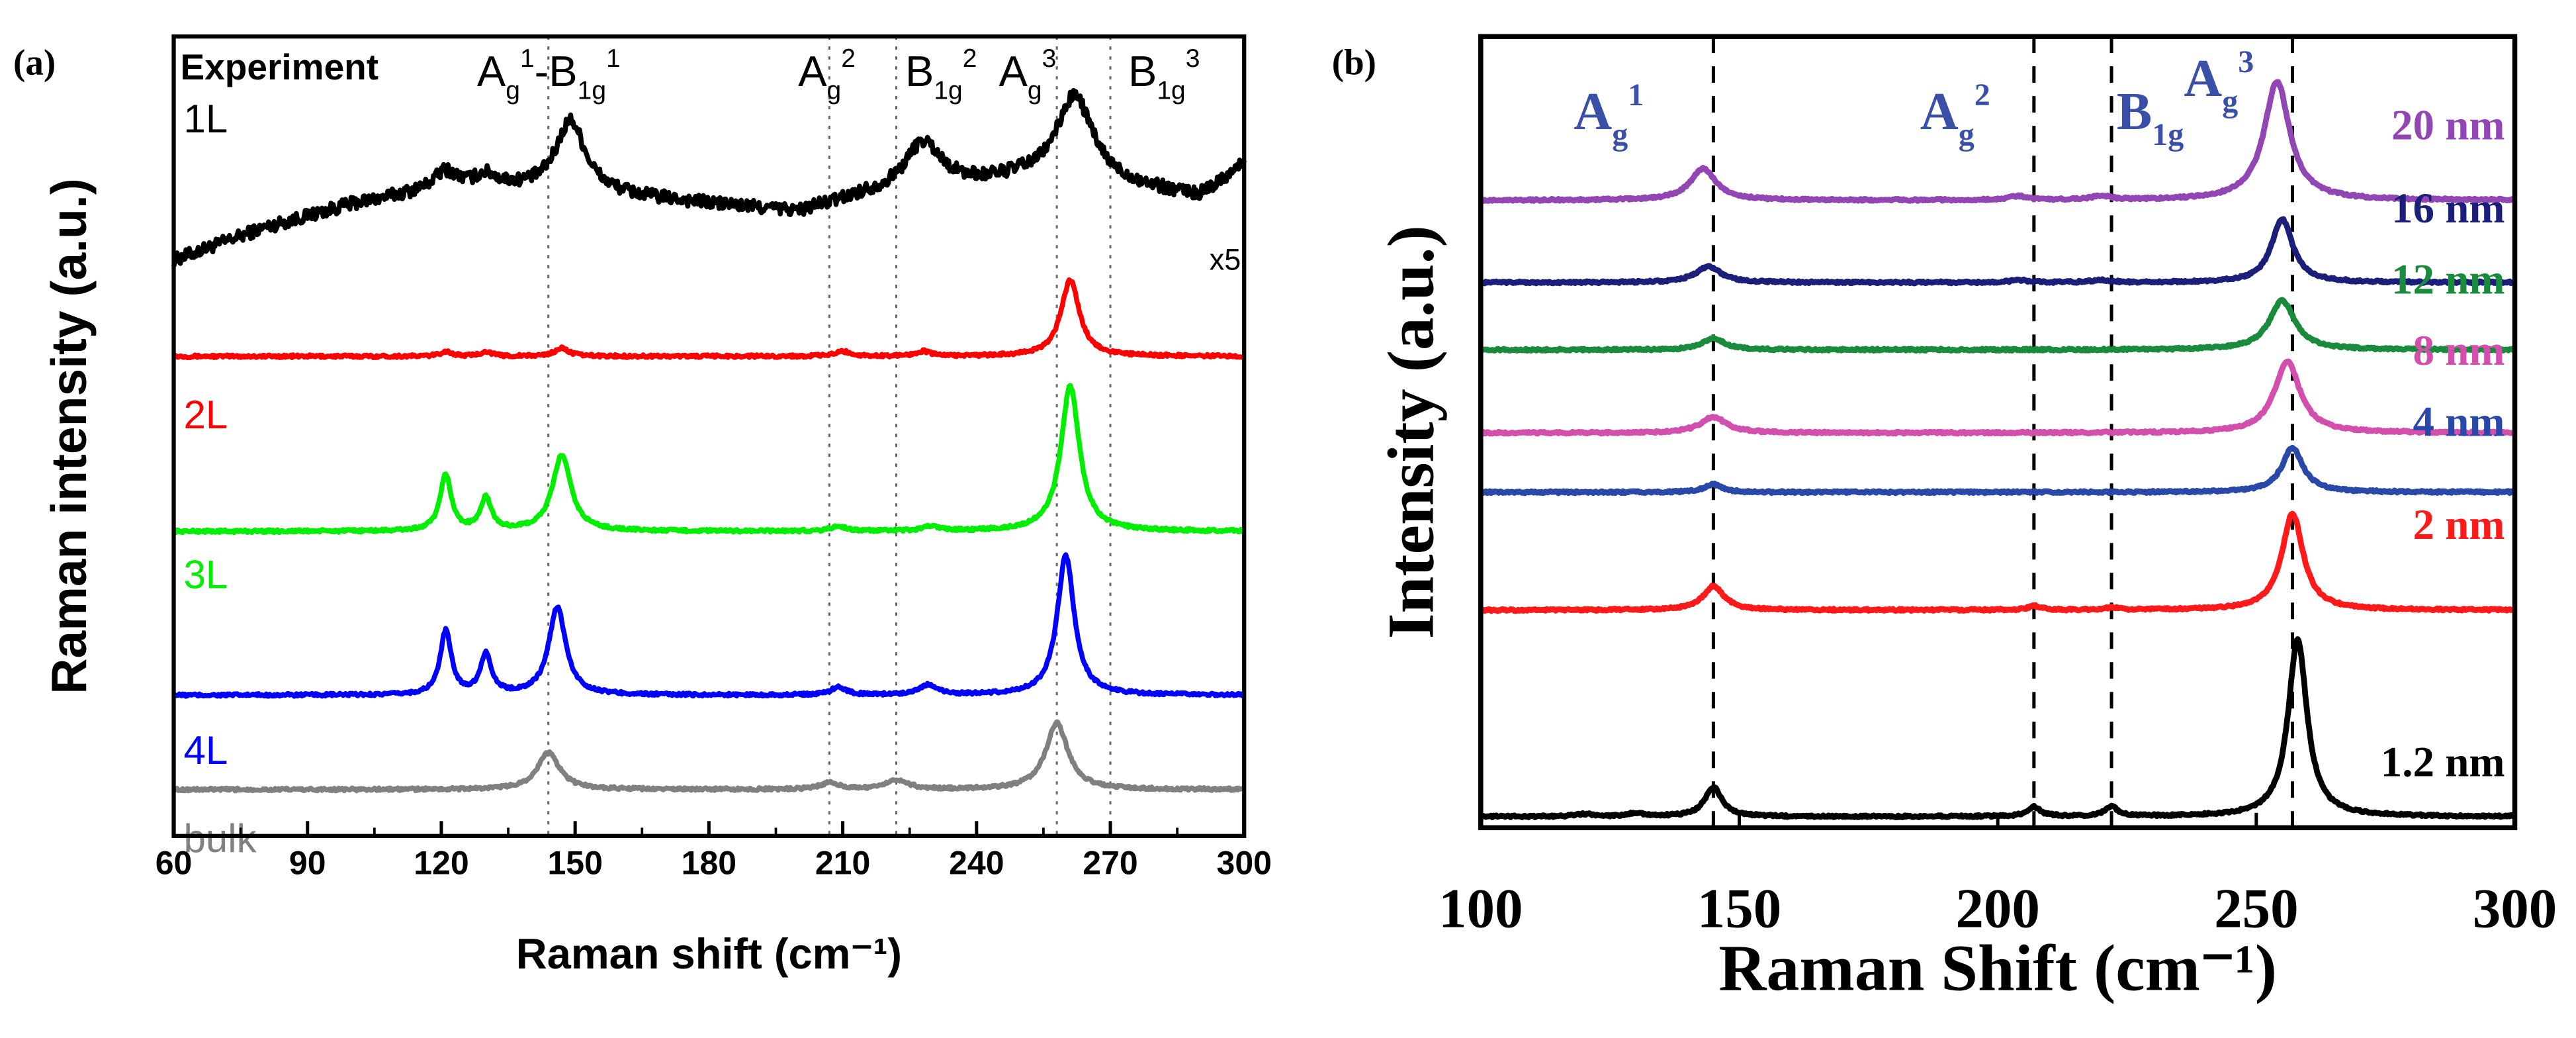  I want to click on x-tick-label: 200, so click(1997, 908).